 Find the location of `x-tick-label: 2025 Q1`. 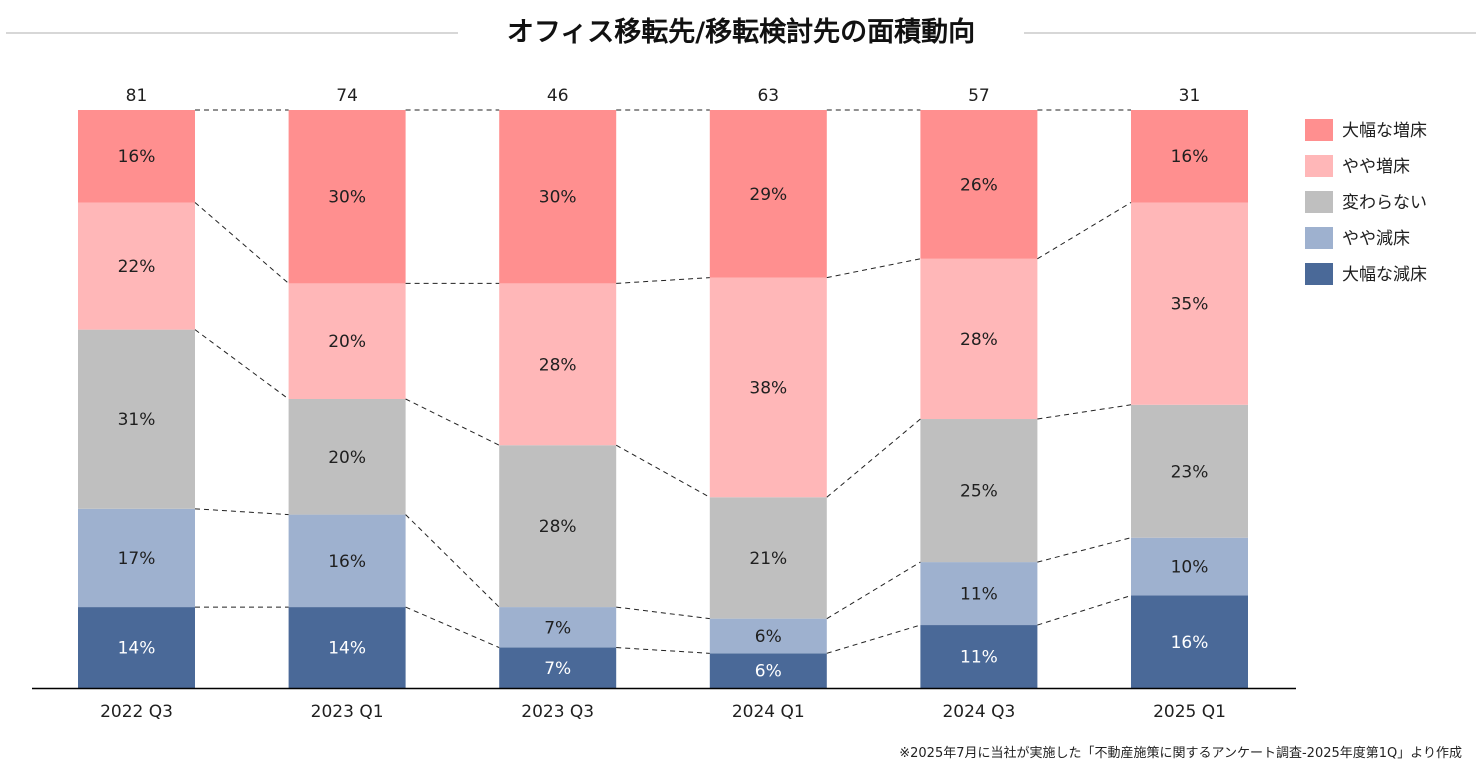

x-tick-label: 2025 Q1 is located at coordinates (1189, 712).